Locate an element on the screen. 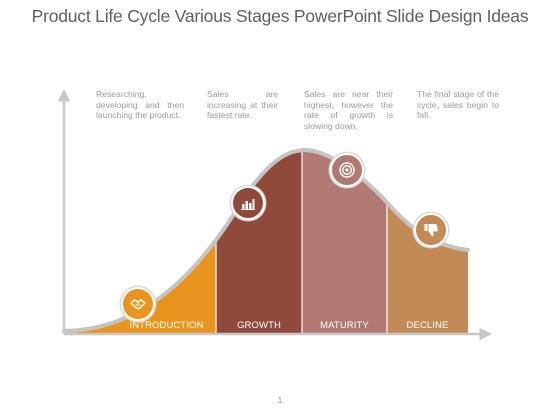 This screenshot has height=420, width=560. bar-chart-icon is located at coordinates (248, 203).